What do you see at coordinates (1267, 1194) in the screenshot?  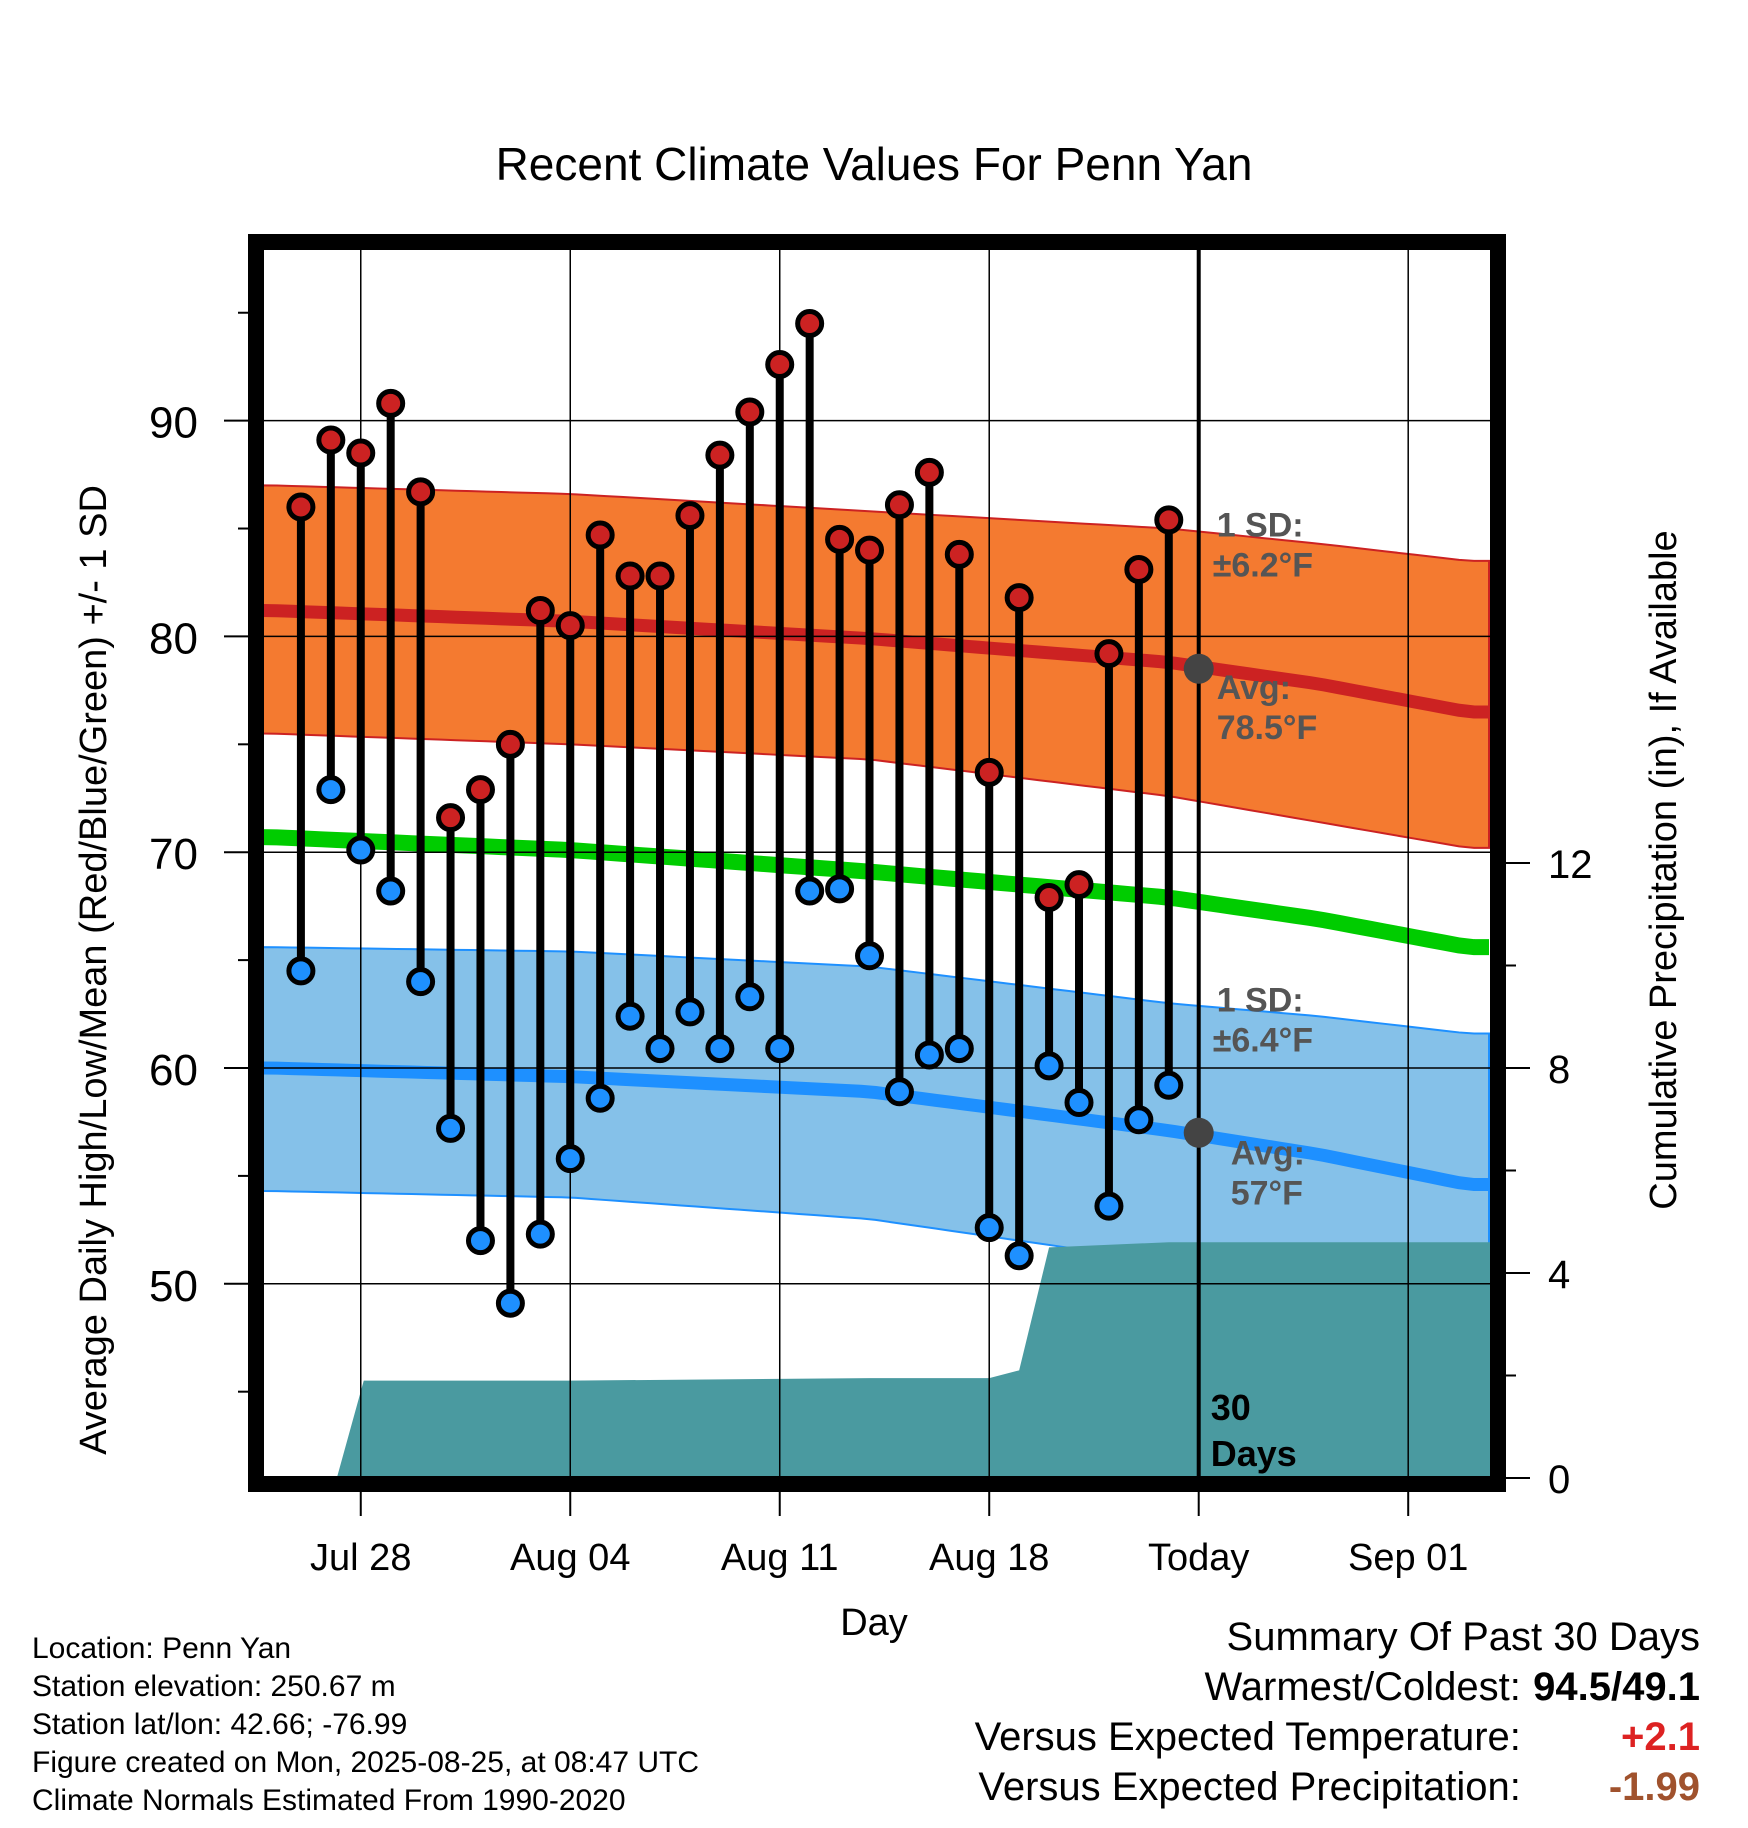 I see `low-avg-value: 57°F` at bounding box center [1267, 1194].